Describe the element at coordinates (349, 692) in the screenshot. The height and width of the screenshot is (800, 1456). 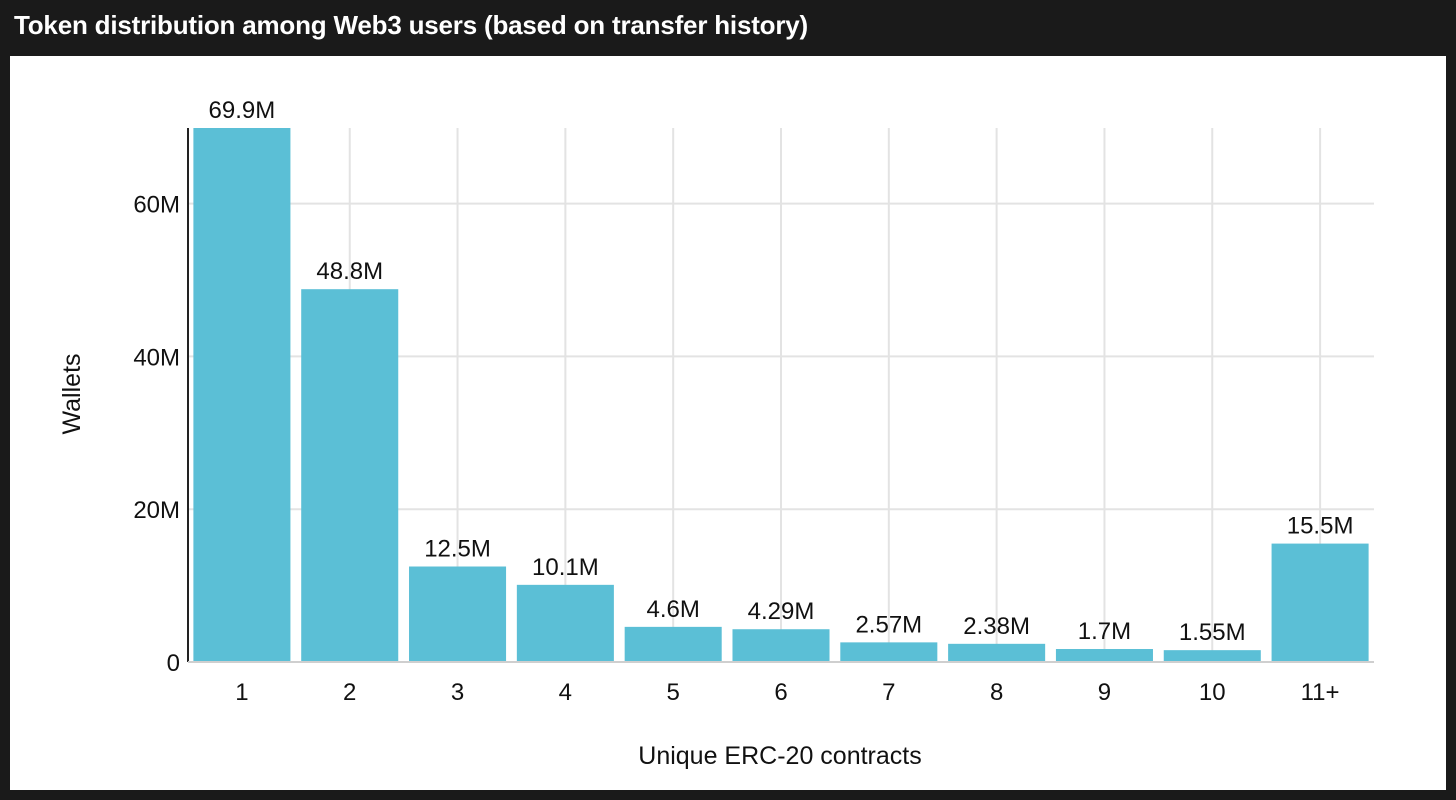
I see `x-tick-label: 2` at that location.